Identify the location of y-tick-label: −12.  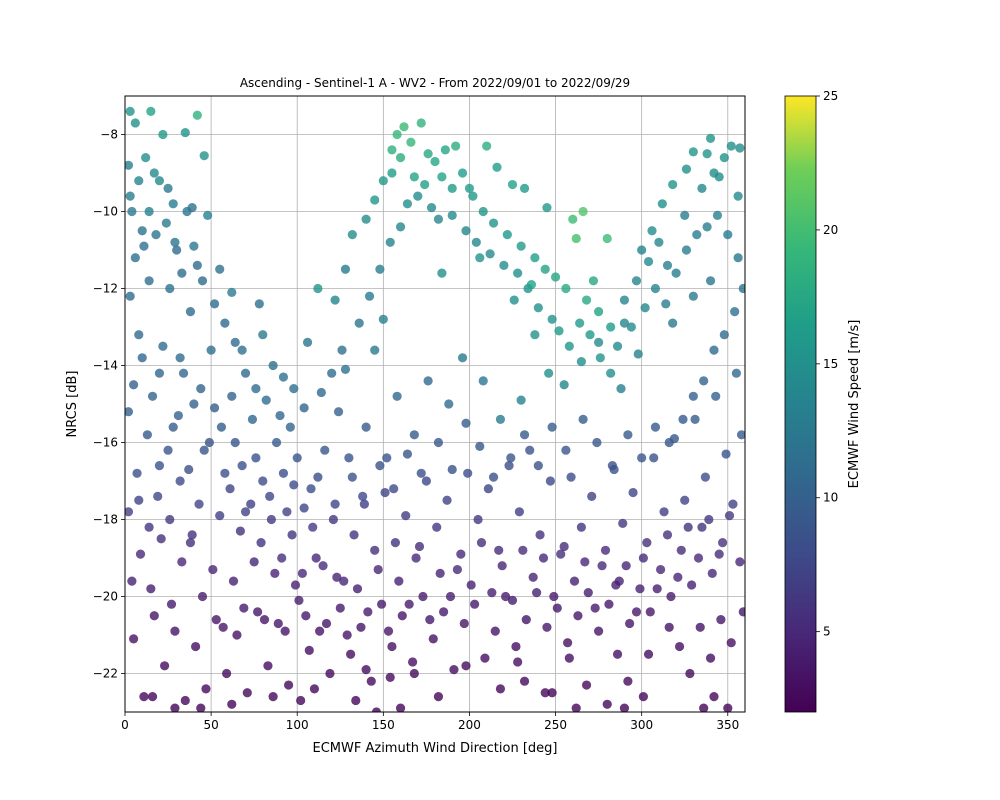
(105, 289).